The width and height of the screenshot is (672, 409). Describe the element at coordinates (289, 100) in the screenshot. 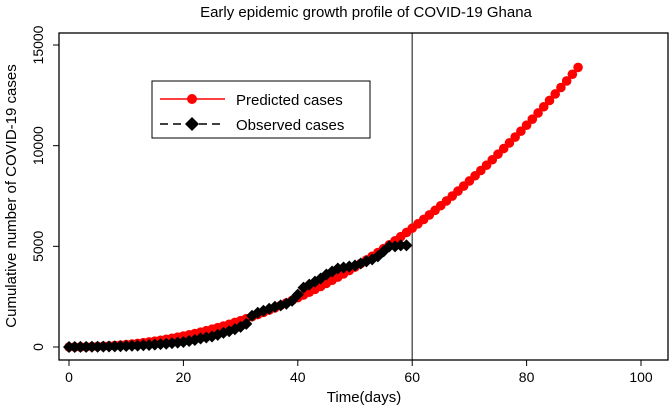

I see `legend-label-predicted: Predicted cases` at that location.